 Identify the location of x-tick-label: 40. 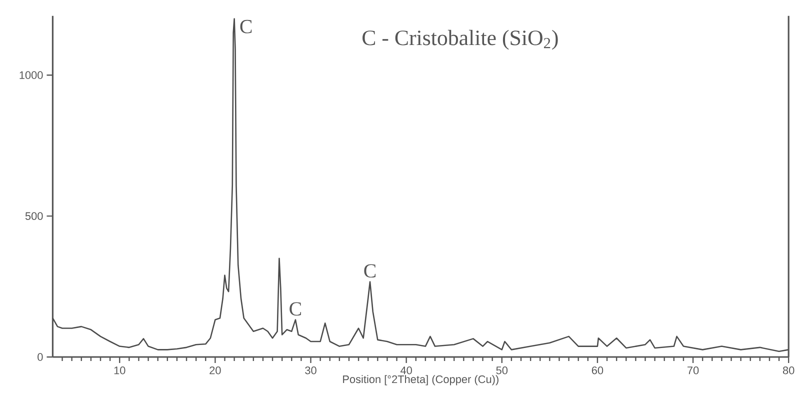
(406, 370).